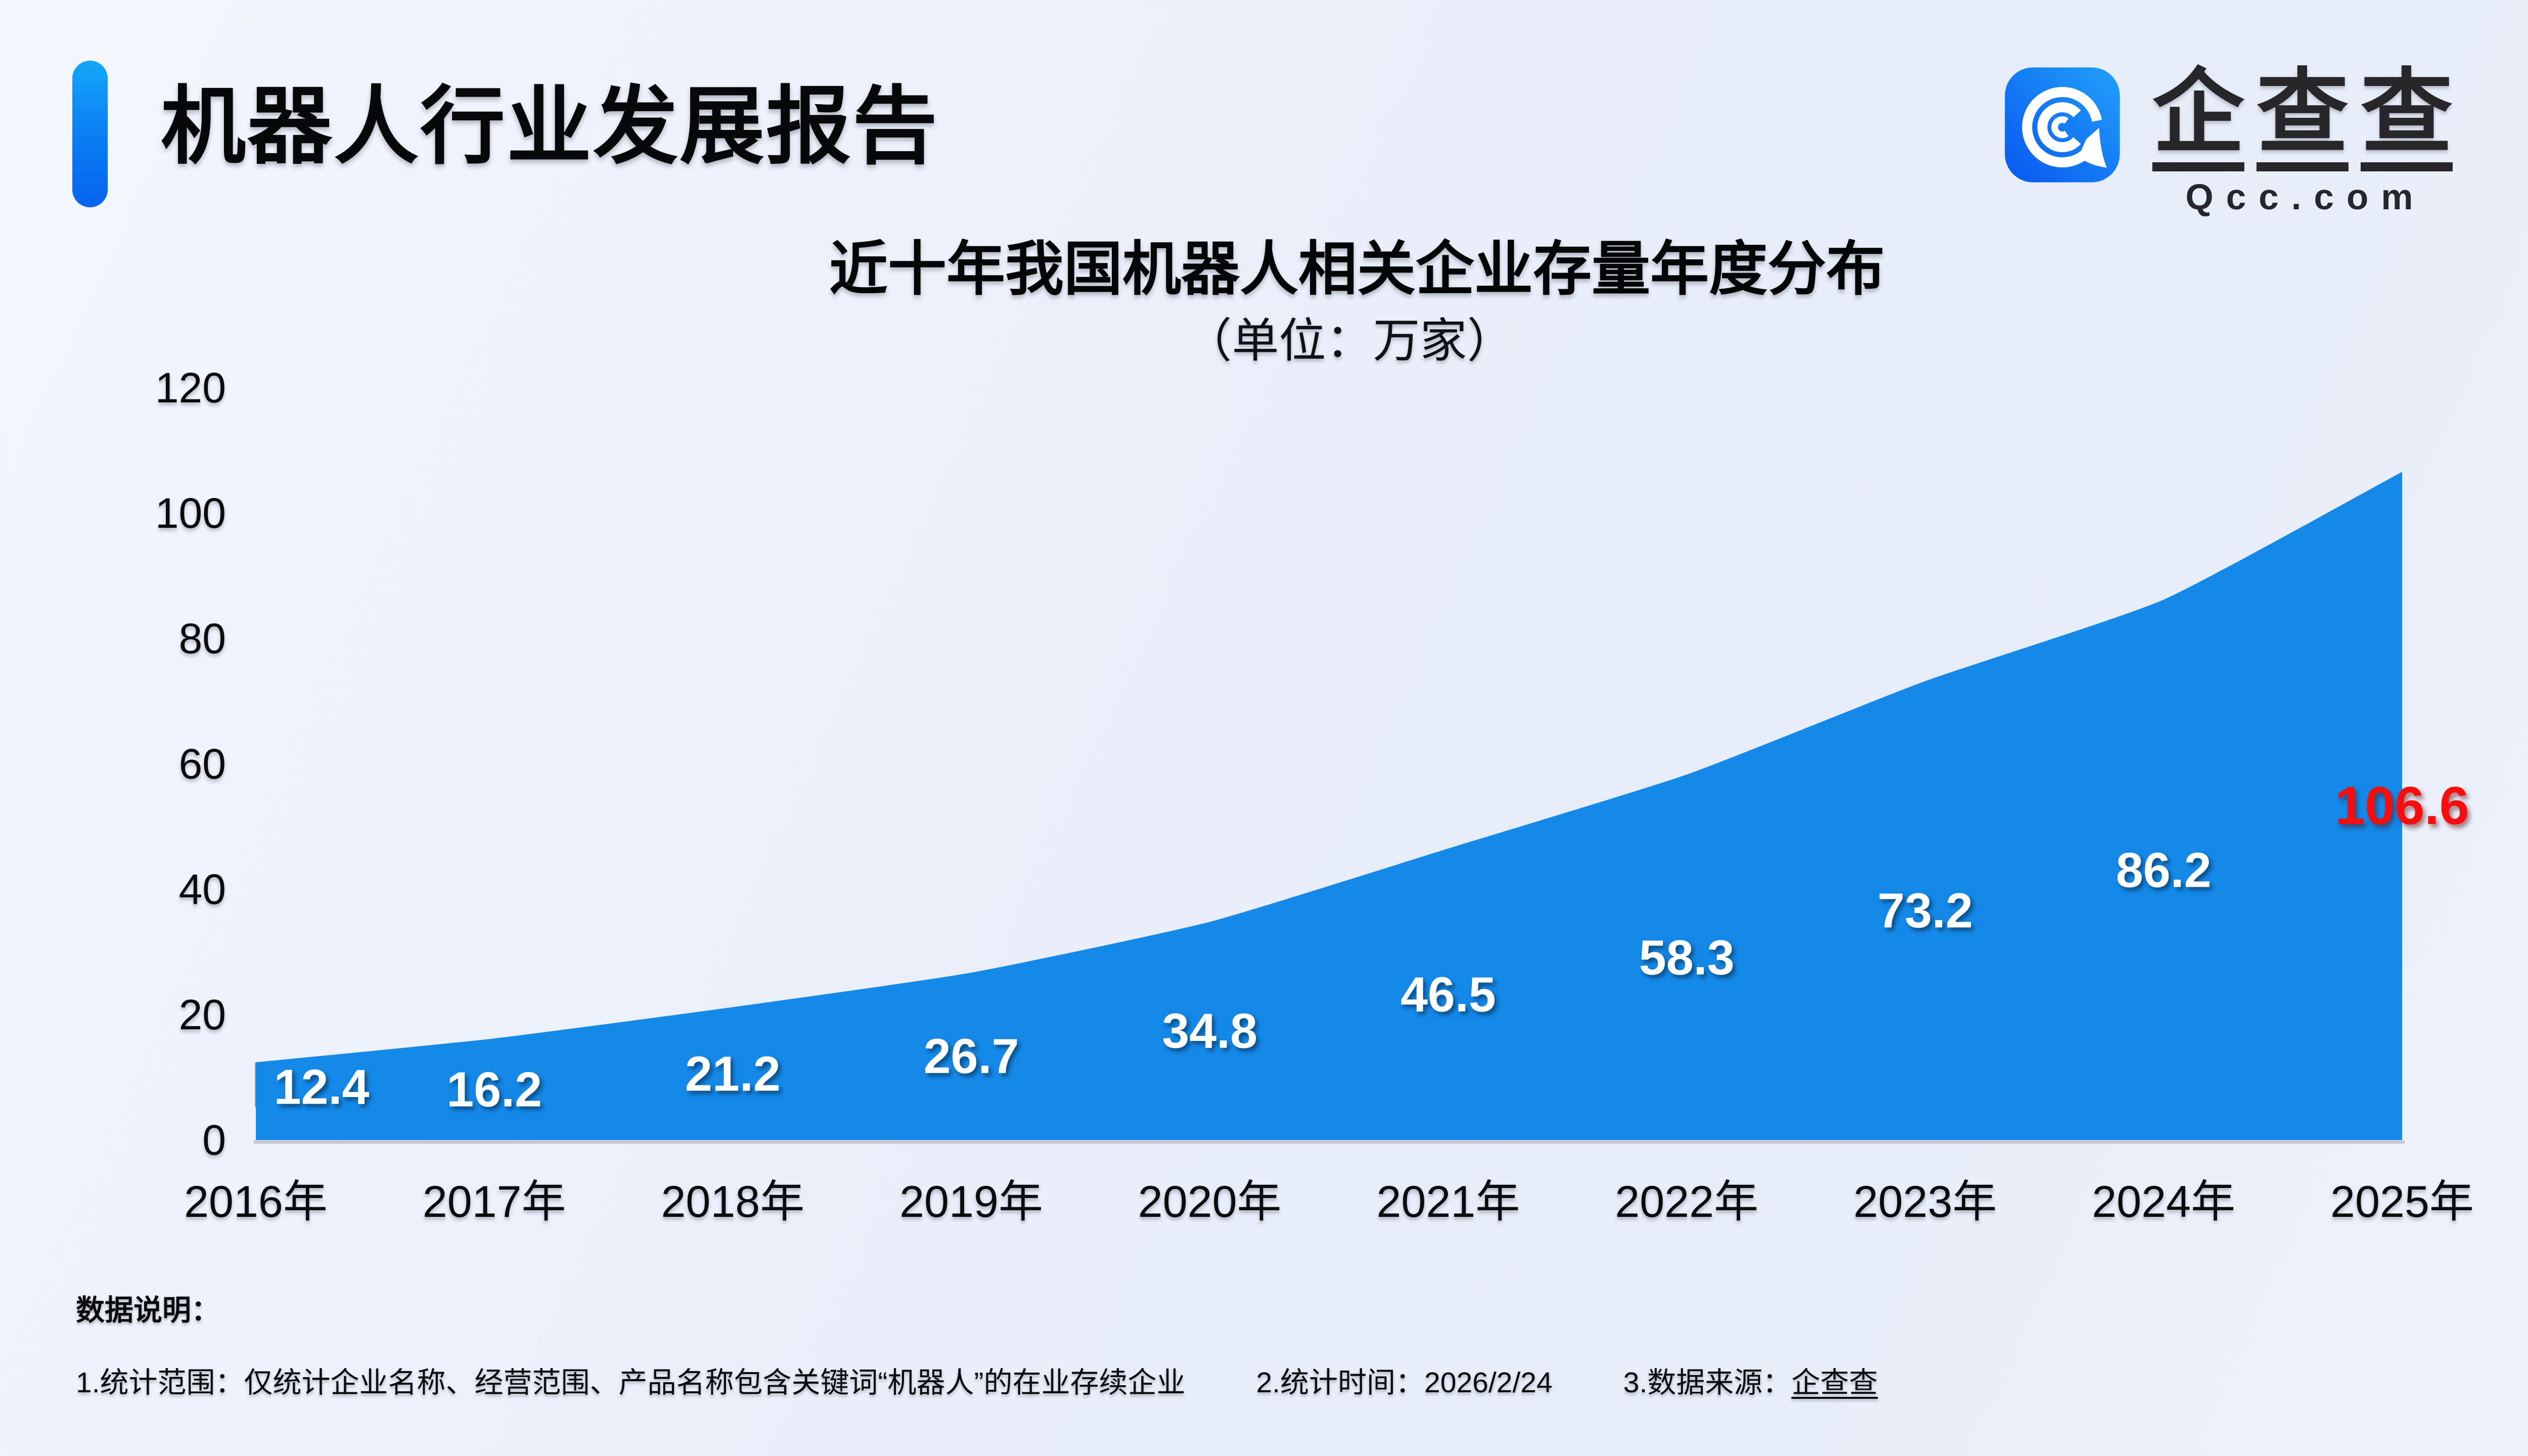 This screenshot has height=1456, width=2528. I want to click on value-label: 16.2, so click(495, 1089).